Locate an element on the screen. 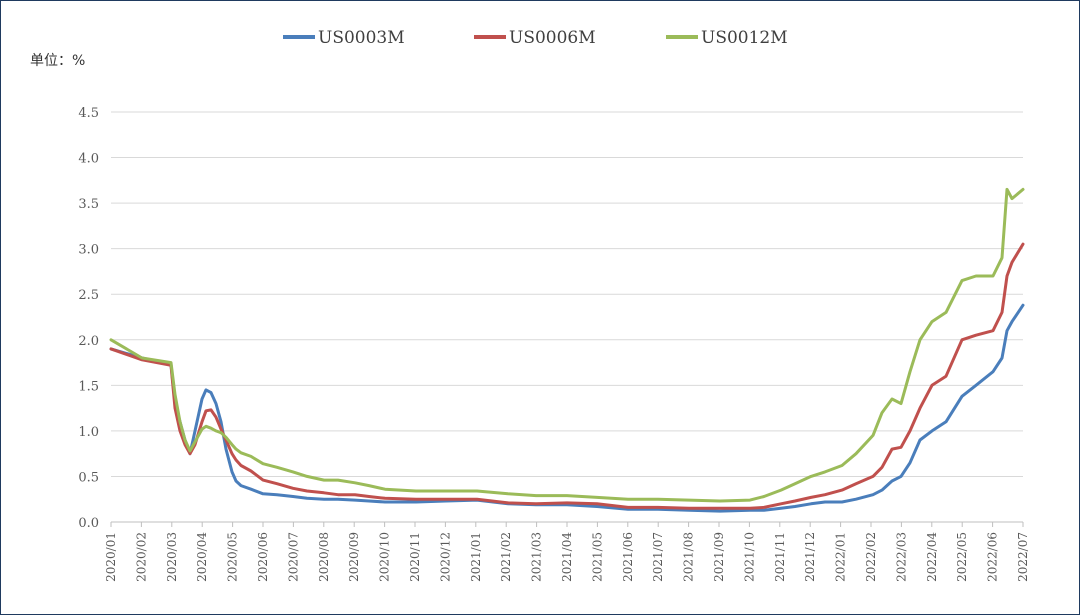 Image resolution: width=1080 pixels, height=615 pixels. legend-label: US0006M is located at coordinates (552, 38).